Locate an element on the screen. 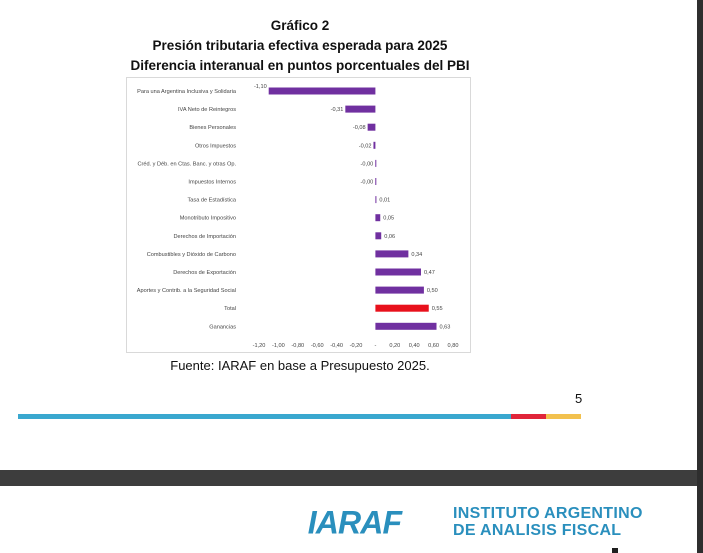 The width and height of the screenshot is (703, 553). org-line-1: INSTITUTO ARGENTINO is located at coordinates (548, 513).